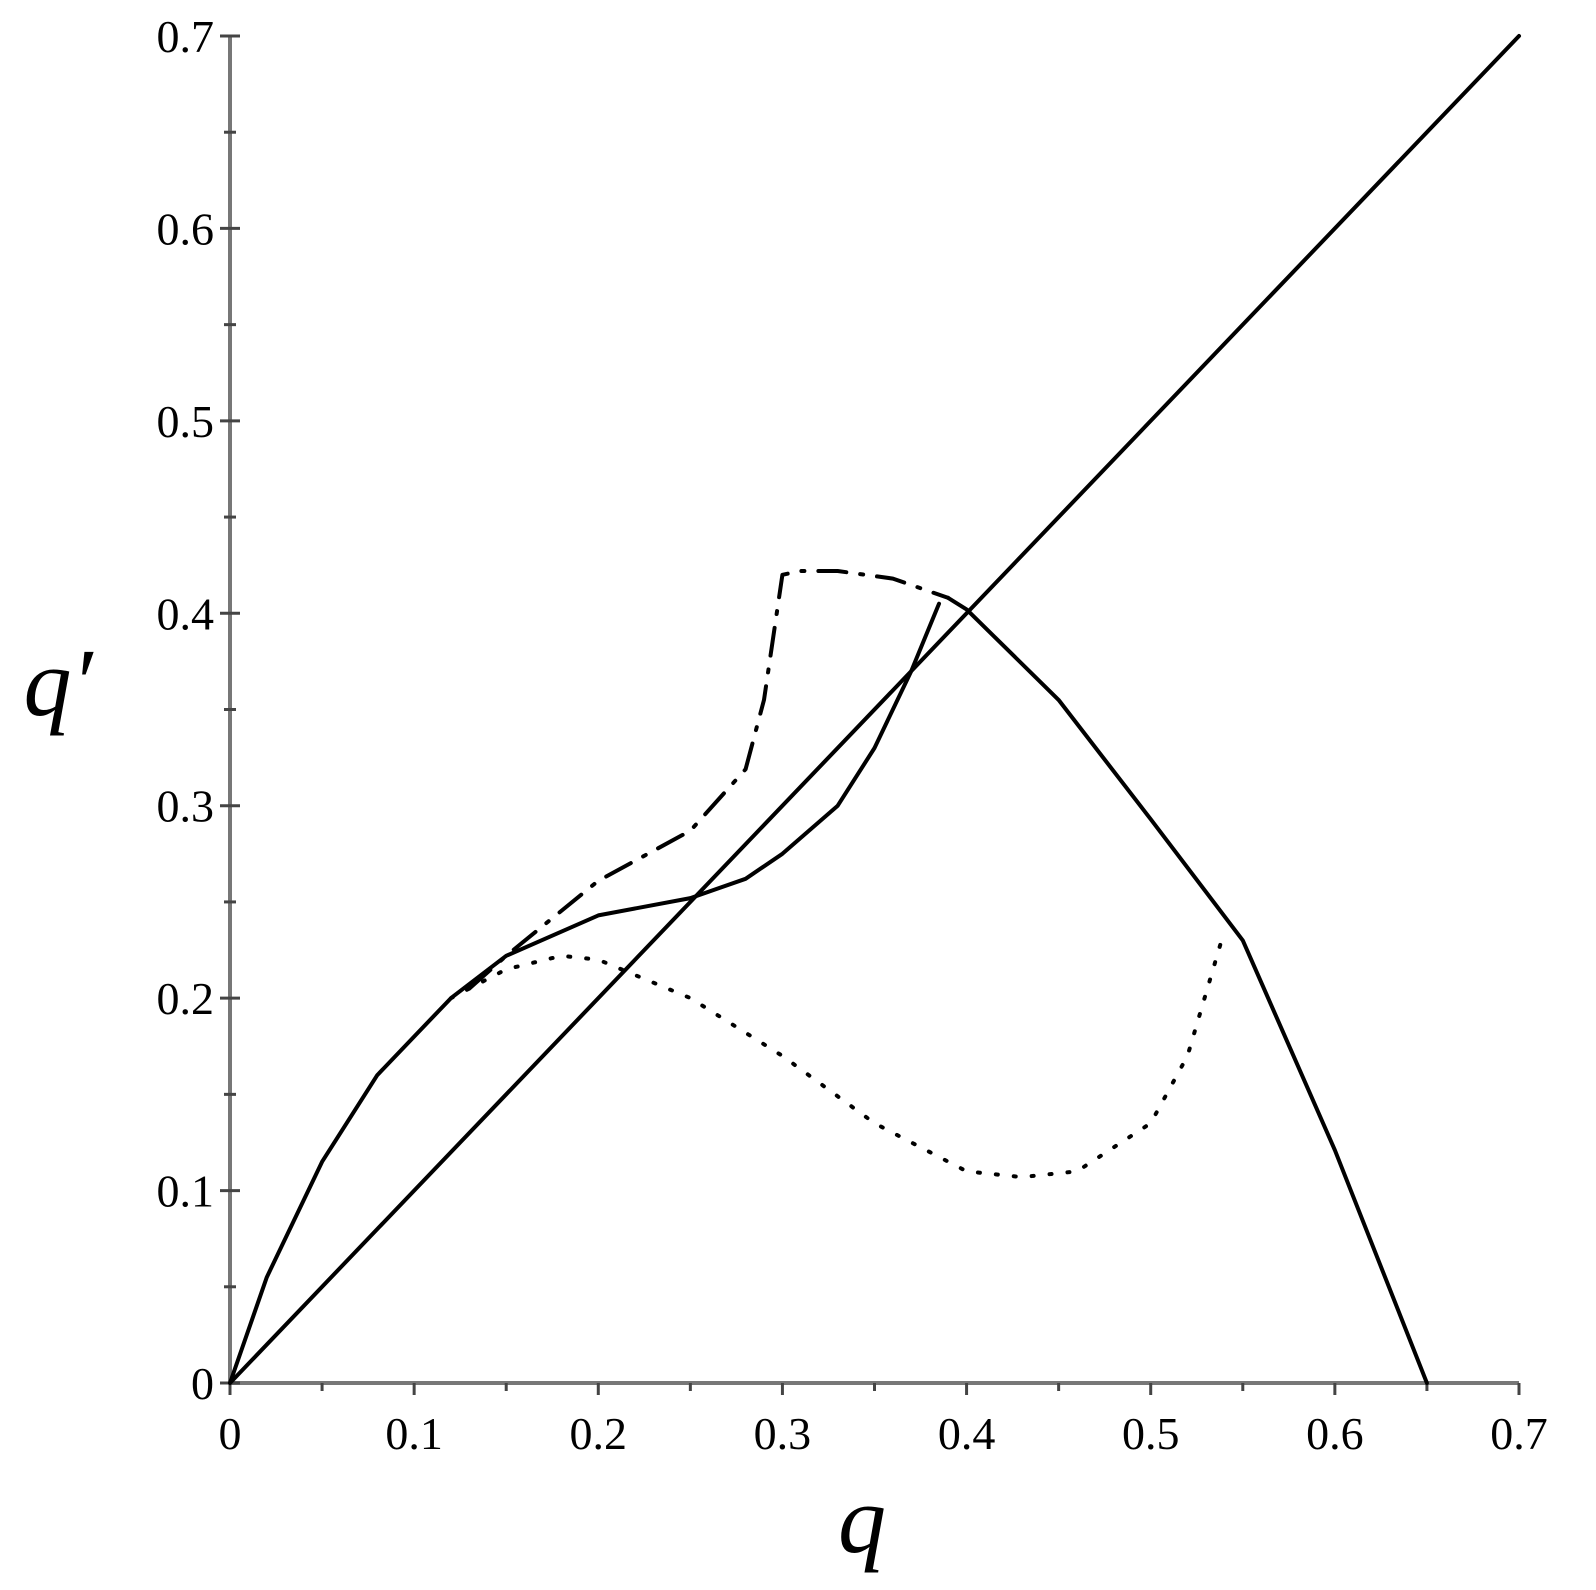 This screenshot has width=1596, height=1590. I want to click on y-tick-label: 0.4, so click(186, 613).